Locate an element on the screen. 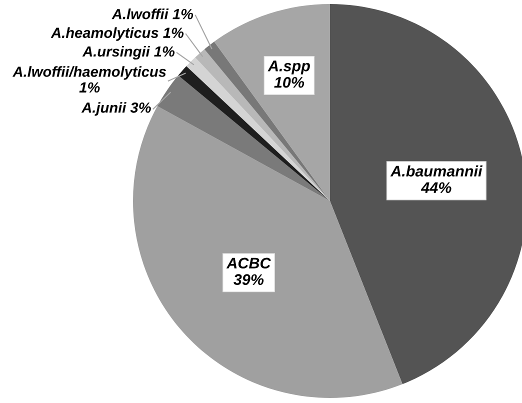 The image size is (522, 403). slice-label: A.spp is located at coordinates (289, 67).